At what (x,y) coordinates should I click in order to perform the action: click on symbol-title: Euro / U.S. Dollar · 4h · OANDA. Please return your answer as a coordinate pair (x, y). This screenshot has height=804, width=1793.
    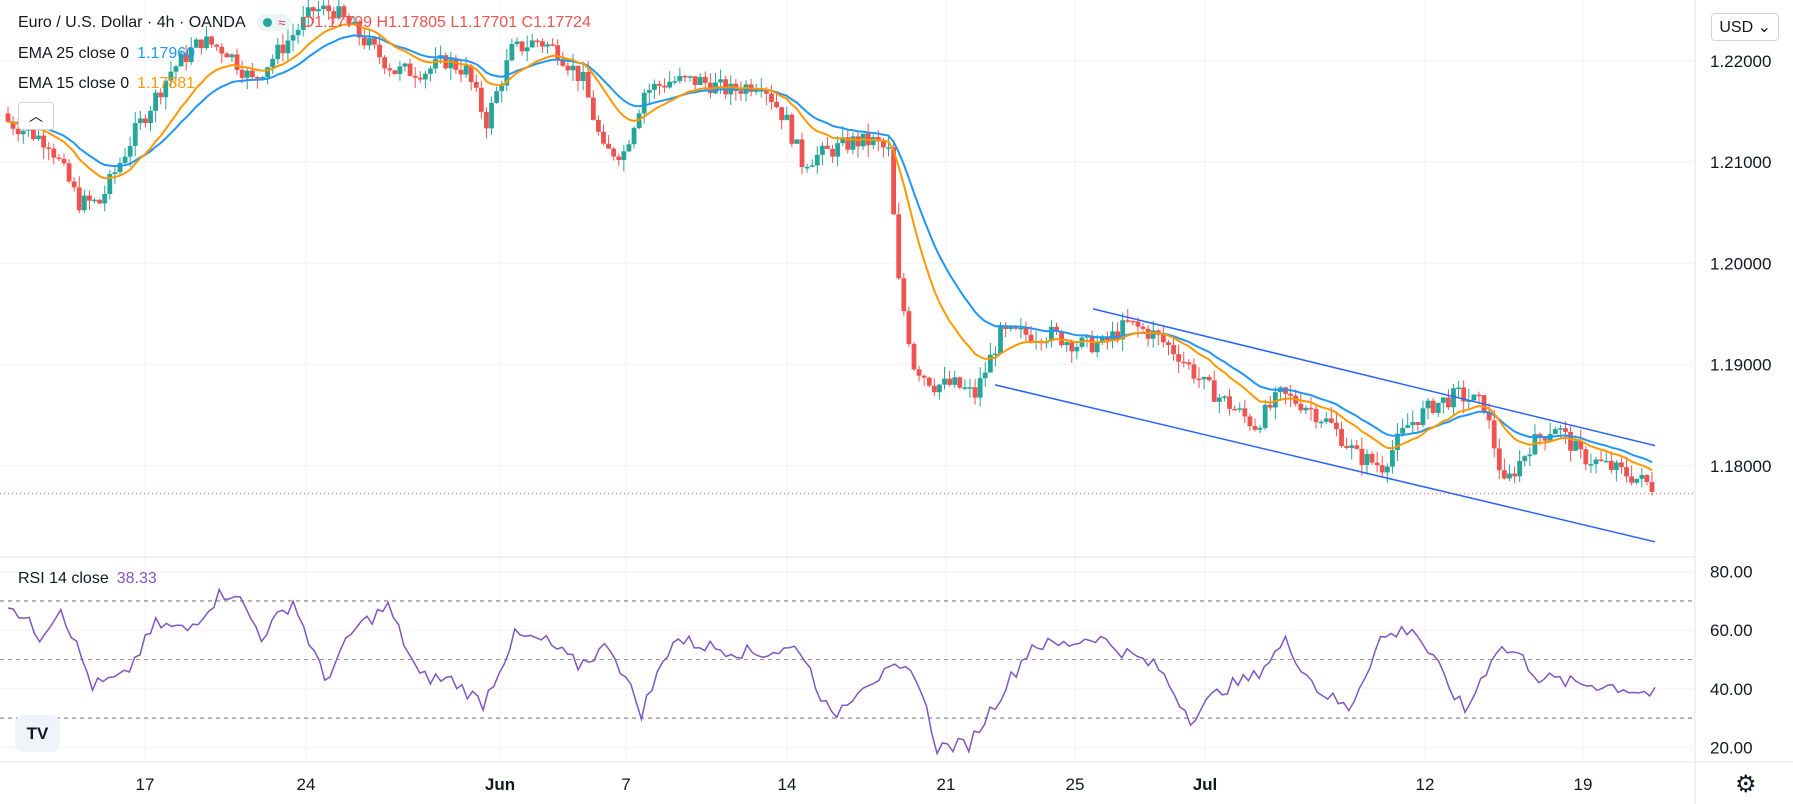
    Looking at the image, I should click on (131, 22).